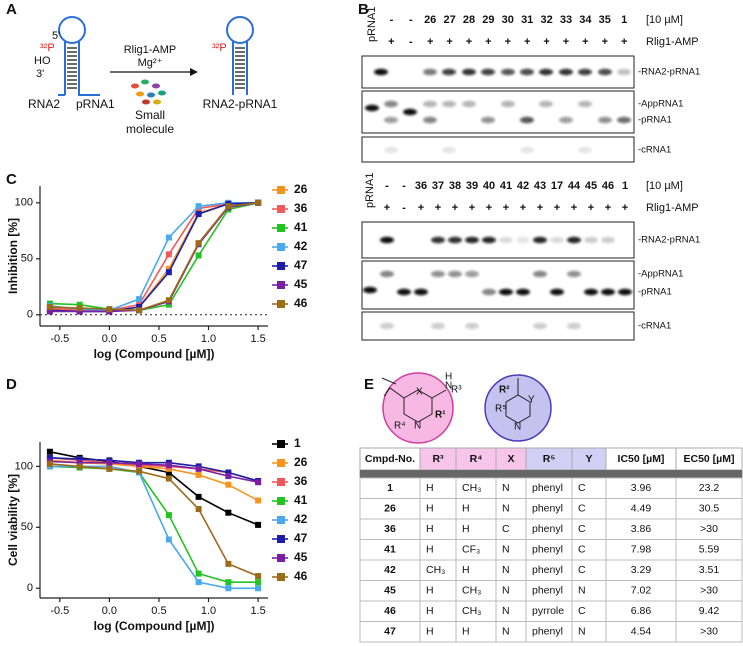  What do you see at coordinates (655, 120) in the screenshot?
I see `band-label: -pRNA1` at bounding box center [655, 120].